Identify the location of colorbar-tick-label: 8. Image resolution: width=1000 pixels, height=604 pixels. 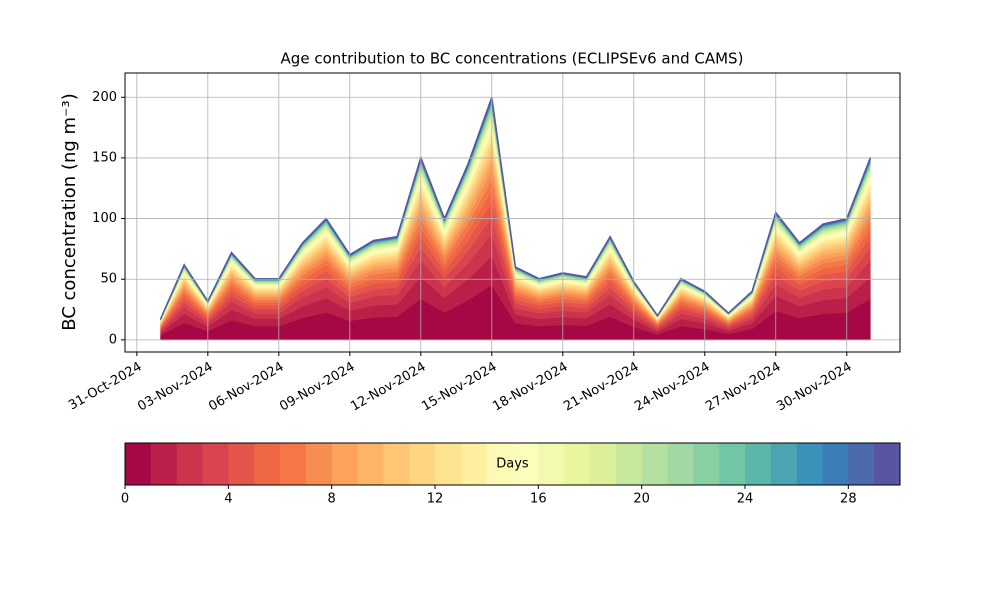
(332, 499).